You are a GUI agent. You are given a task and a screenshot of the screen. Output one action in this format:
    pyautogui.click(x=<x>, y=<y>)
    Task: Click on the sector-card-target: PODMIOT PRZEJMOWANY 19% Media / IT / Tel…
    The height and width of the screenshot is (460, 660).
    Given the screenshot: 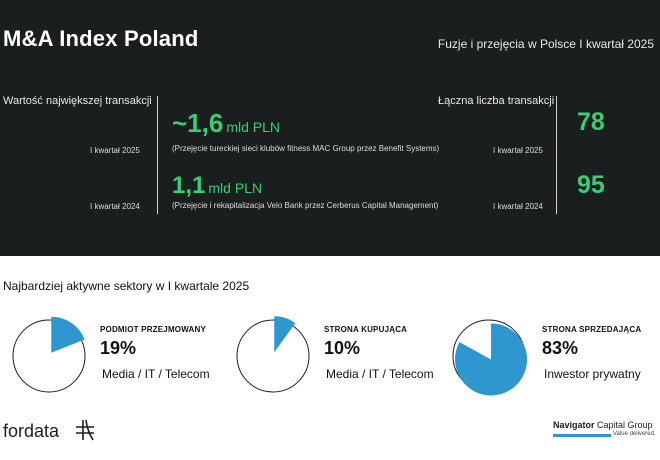 What is the action you would take?
    pyautogui.click(x=117, y=356)
    